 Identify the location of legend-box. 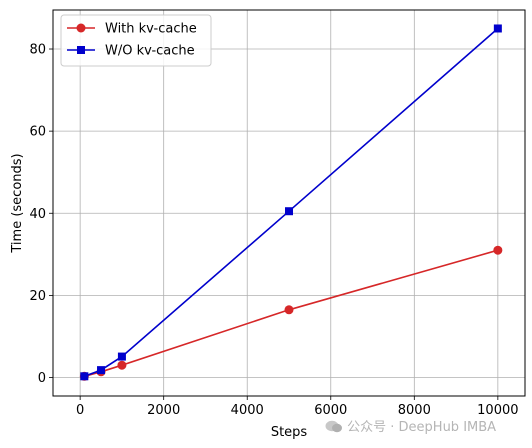
(136, 40).